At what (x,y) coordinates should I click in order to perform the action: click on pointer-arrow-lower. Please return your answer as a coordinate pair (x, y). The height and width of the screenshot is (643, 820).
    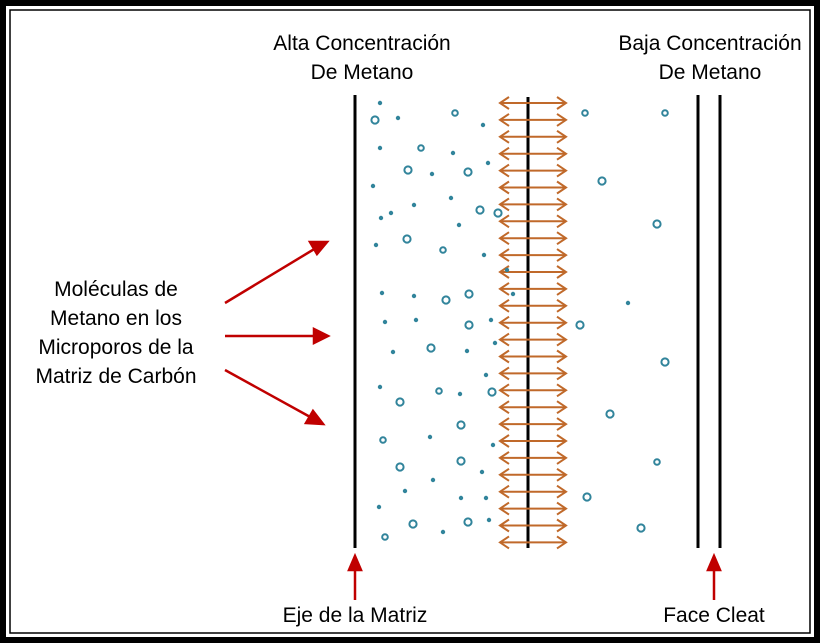
    Looking at the image, I should click on (268, 394).